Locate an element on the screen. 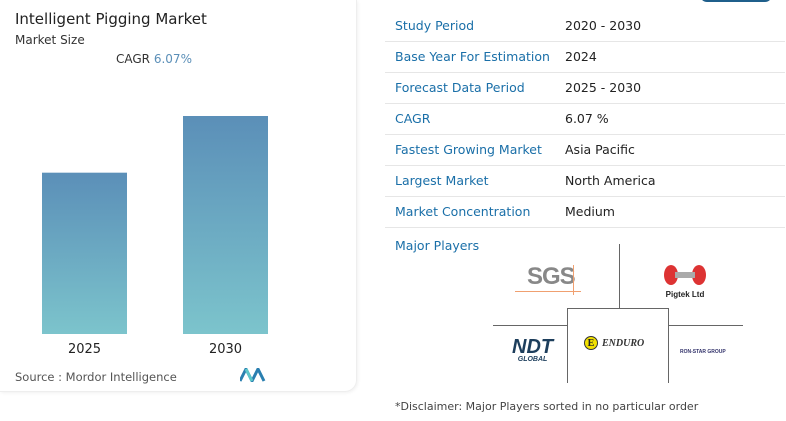 The width and height of the screenshot is (786, 421). ndt-global-text: GLOBAL is located at coordinates (532, 359).